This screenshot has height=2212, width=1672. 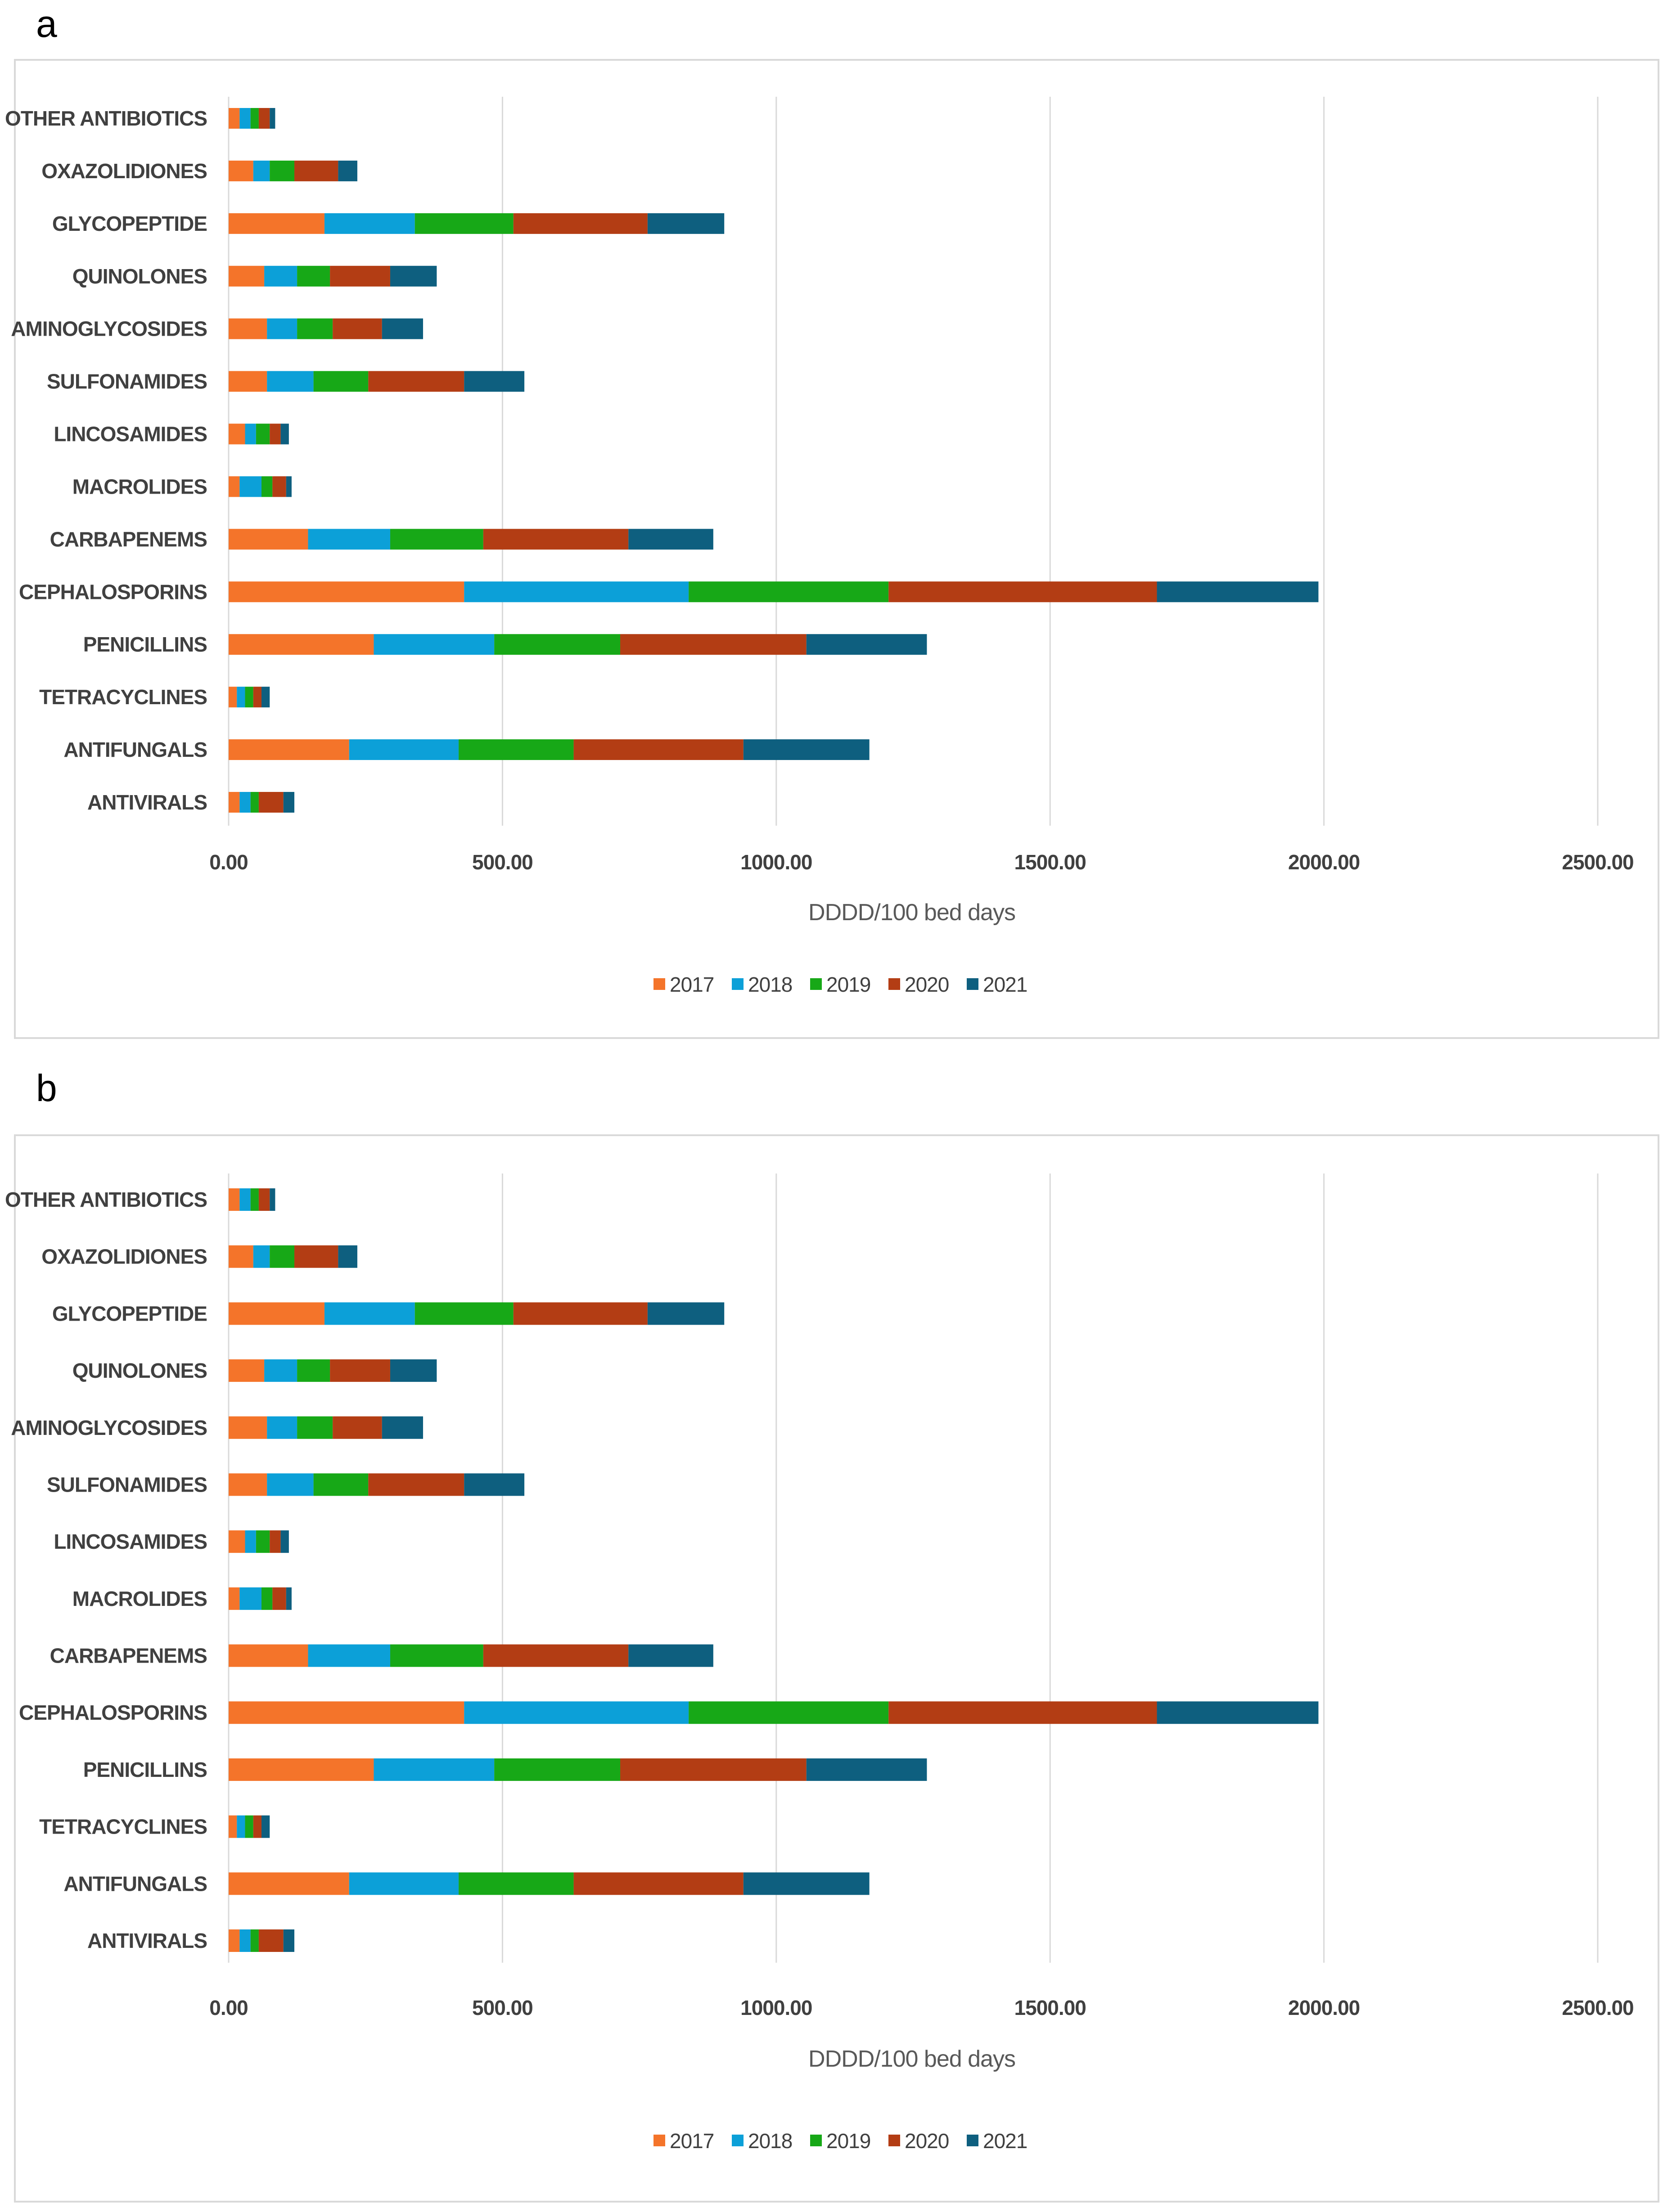 I want to click on panel-b-category-label: ANTIVIRALS, so click(x=147, y=1940).